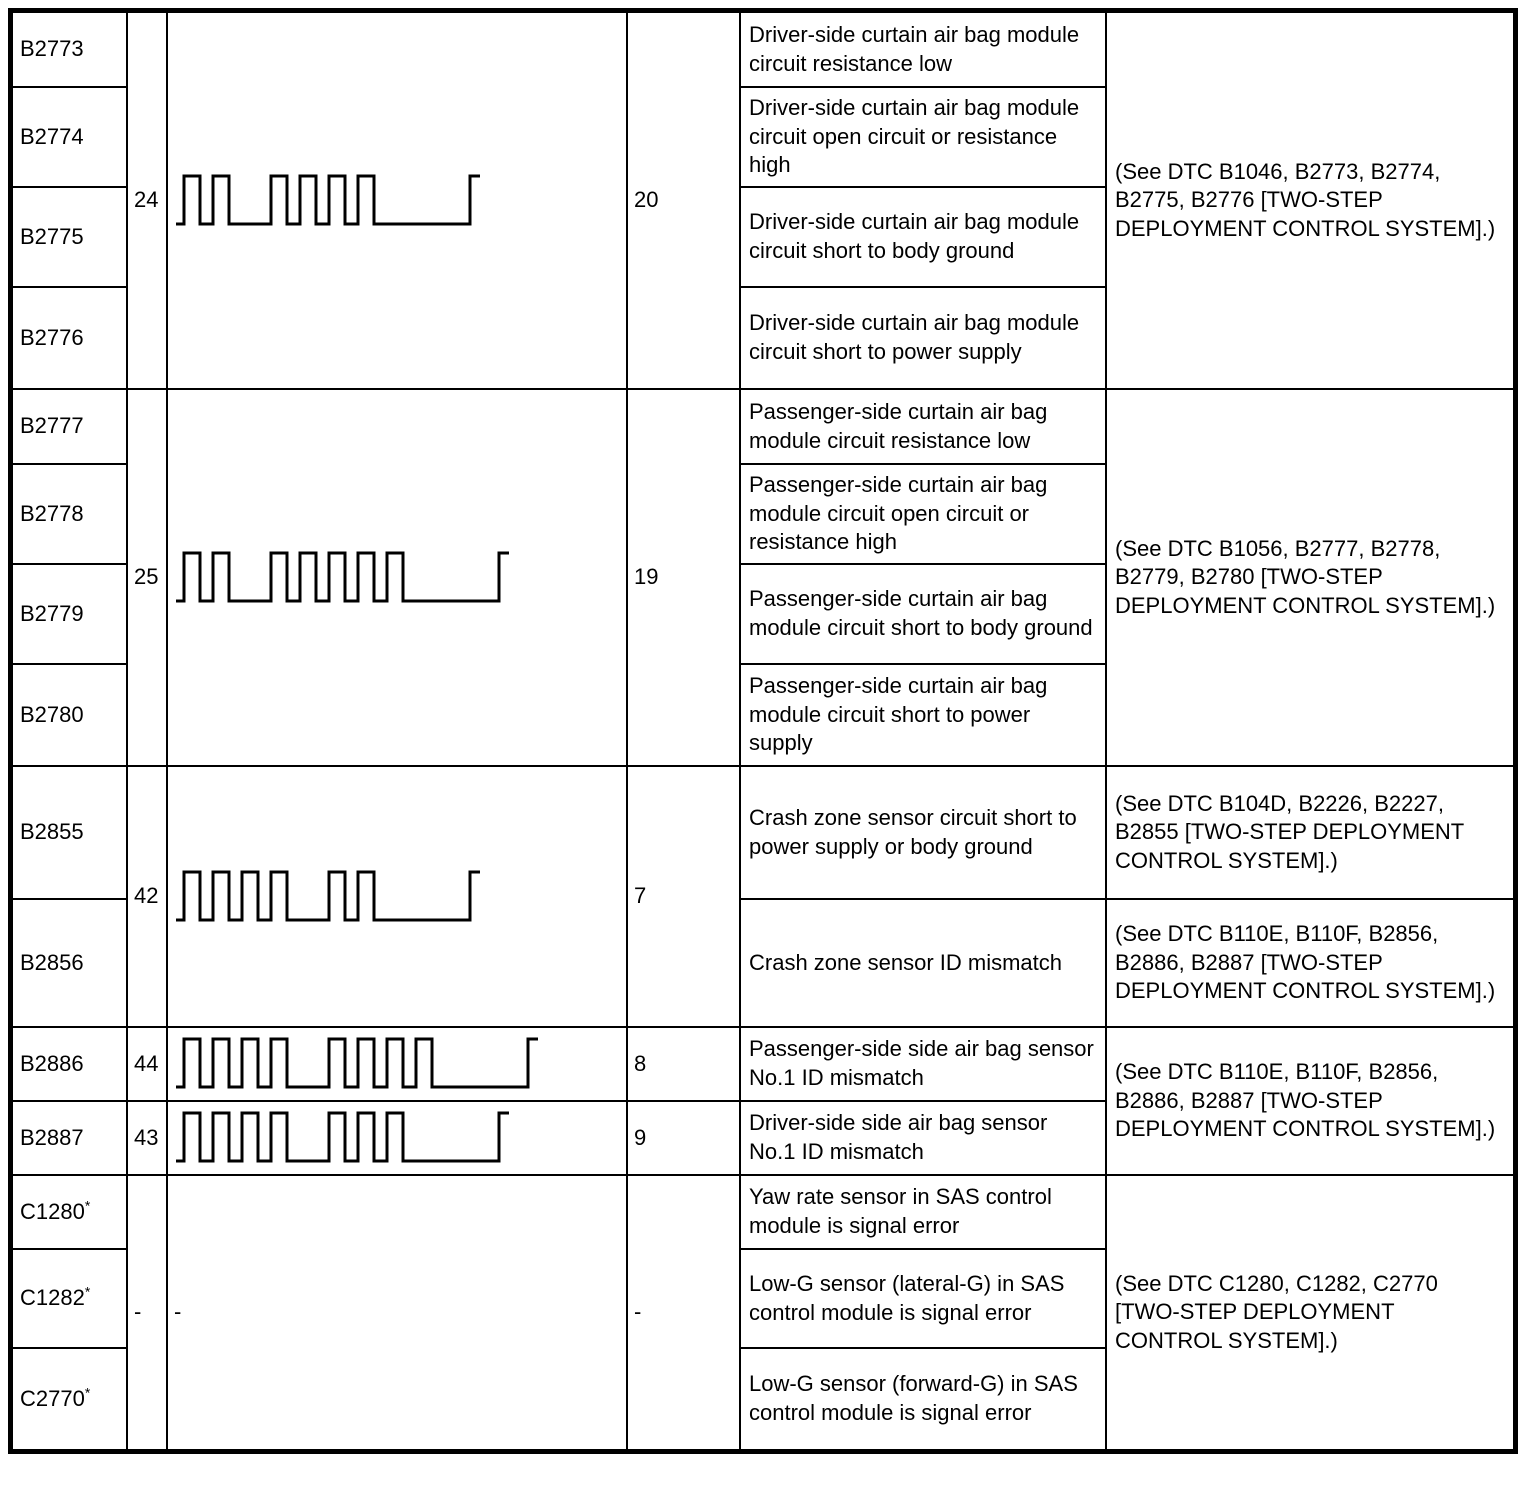 This screenshot has height=1486, width=1526. What do you see at coordinates (69, 1298) in the screenshot?
I see `dtc-code: C1282*` at bounding box center [69, 1298].